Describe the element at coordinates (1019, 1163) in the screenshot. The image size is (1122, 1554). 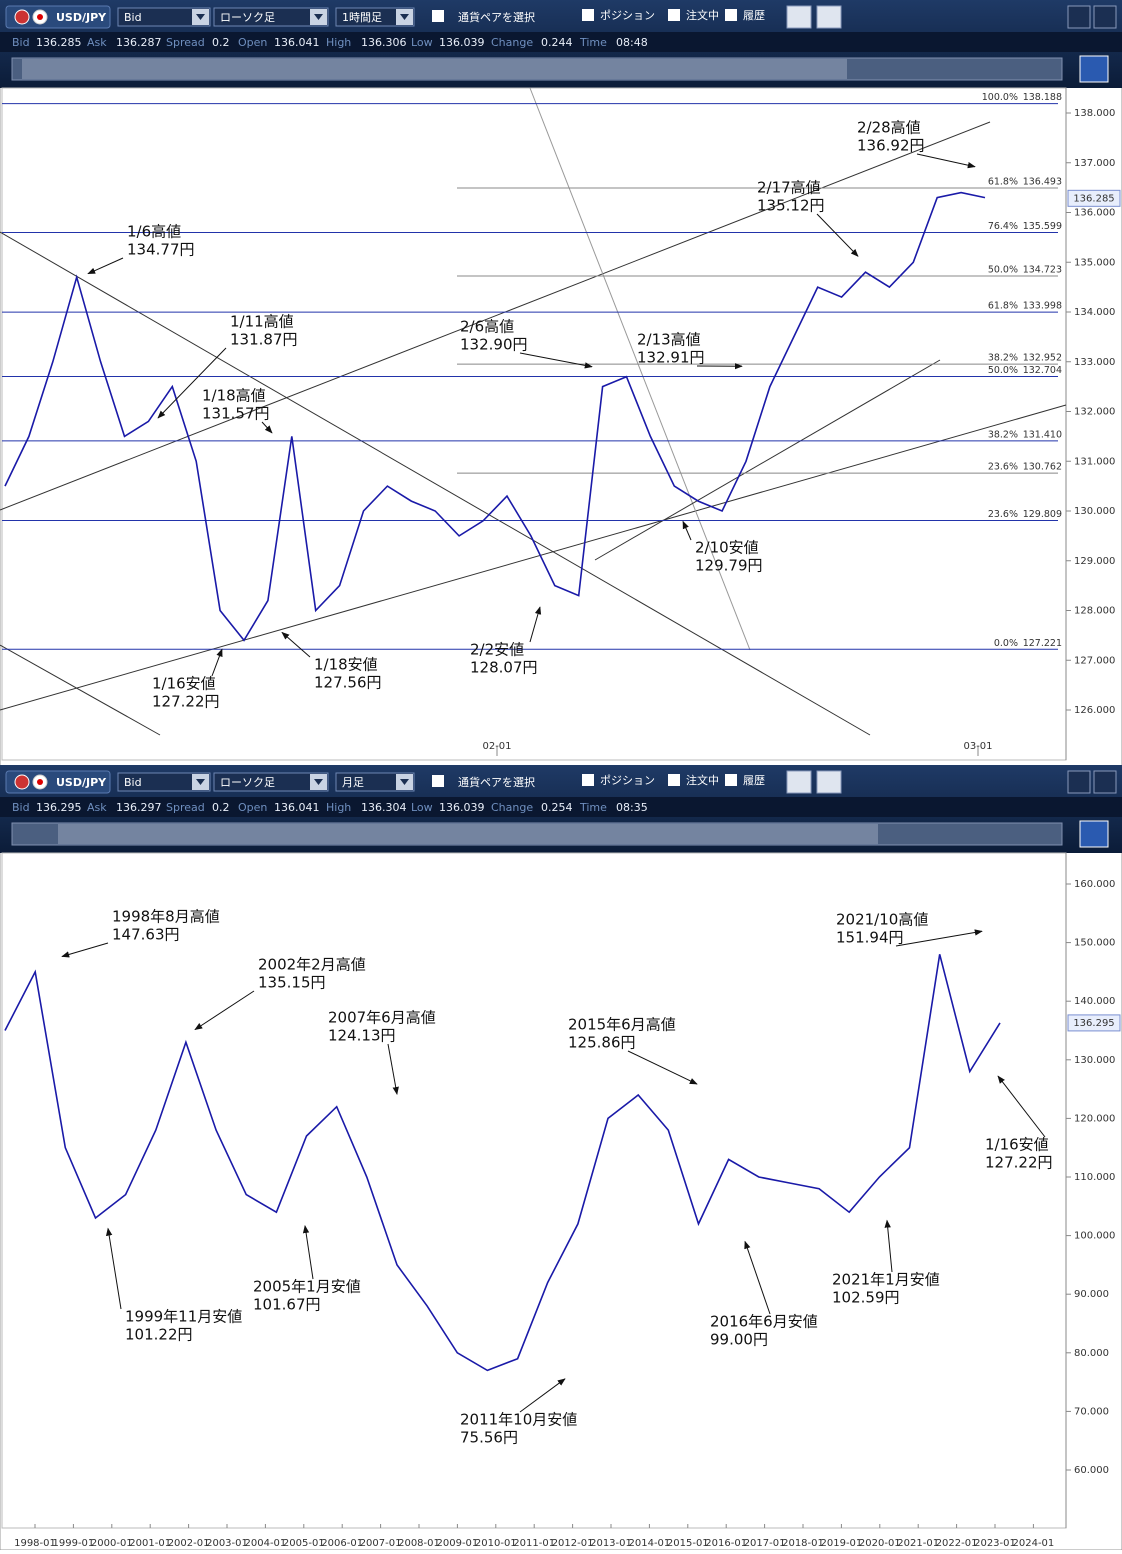
I see `annotation-price: 127.22円` at that location.